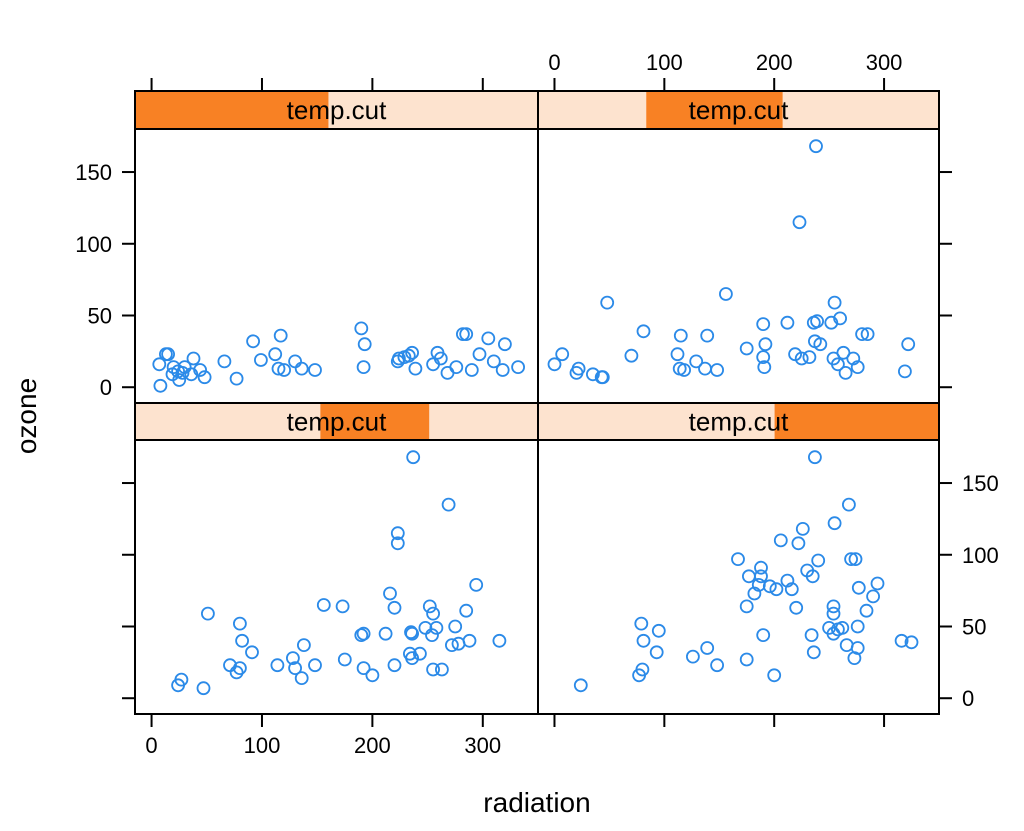  I want to click on panel-top-left: temp.cut, so click(336, 247).